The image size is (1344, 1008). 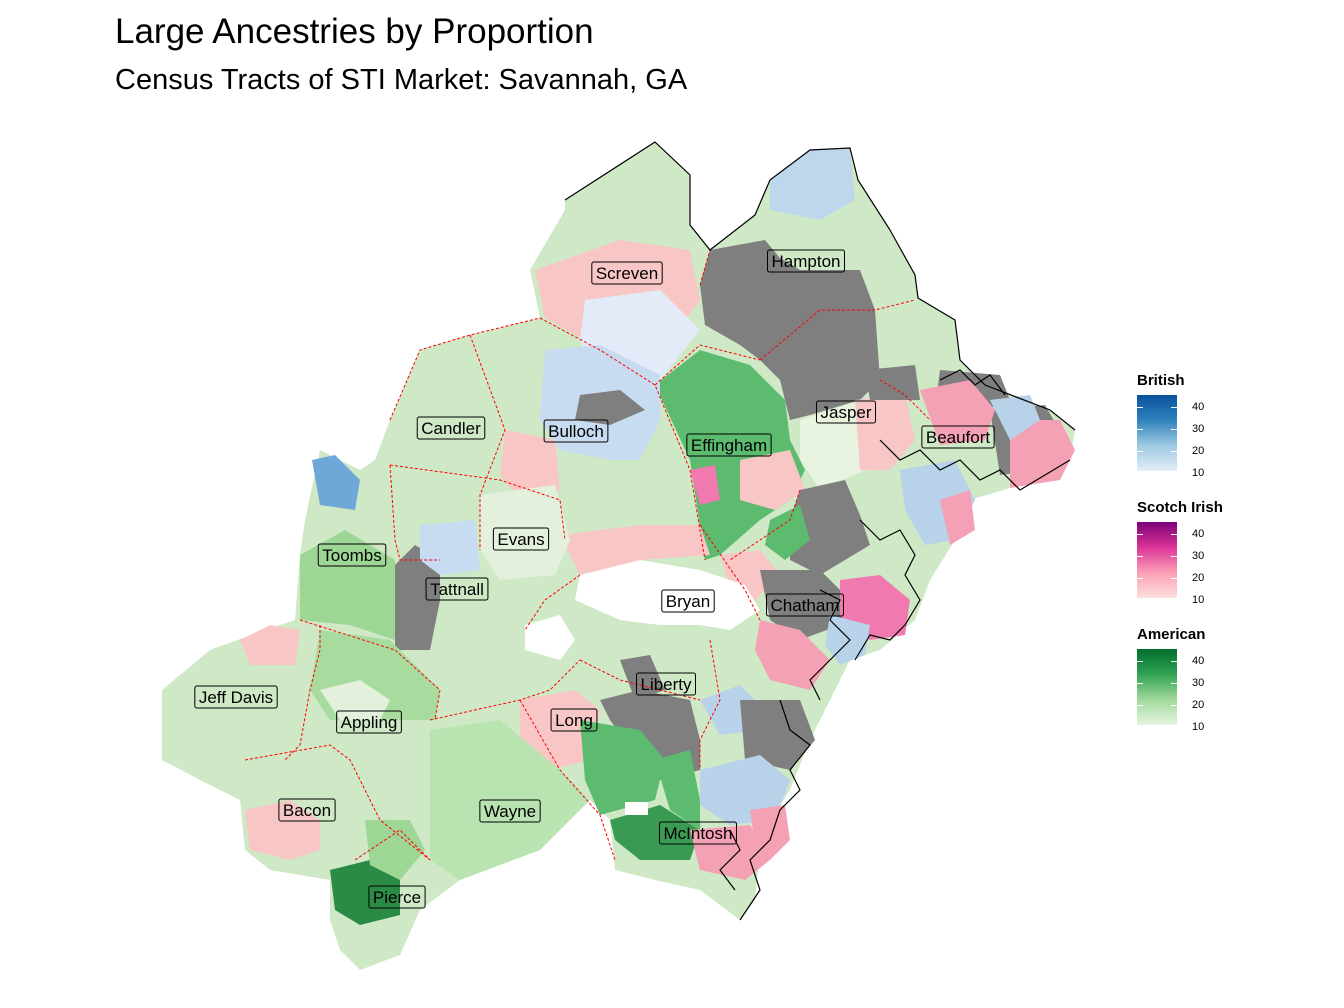 I want to click on svg-text: Screven, so click(x=627, y=273).